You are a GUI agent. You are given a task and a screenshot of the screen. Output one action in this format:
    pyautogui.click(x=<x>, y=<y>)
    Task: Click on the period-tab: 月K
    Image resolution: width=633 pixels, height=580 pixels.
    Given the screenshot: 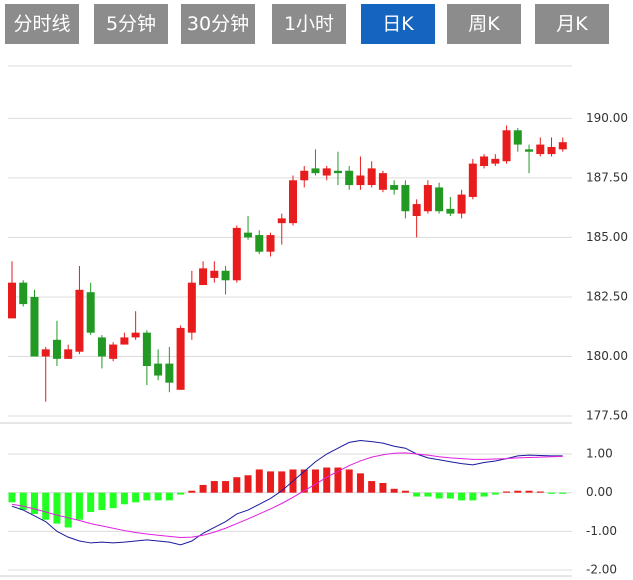 What is the action you would take?
    pyautogui.click(x=572, y=24)
    